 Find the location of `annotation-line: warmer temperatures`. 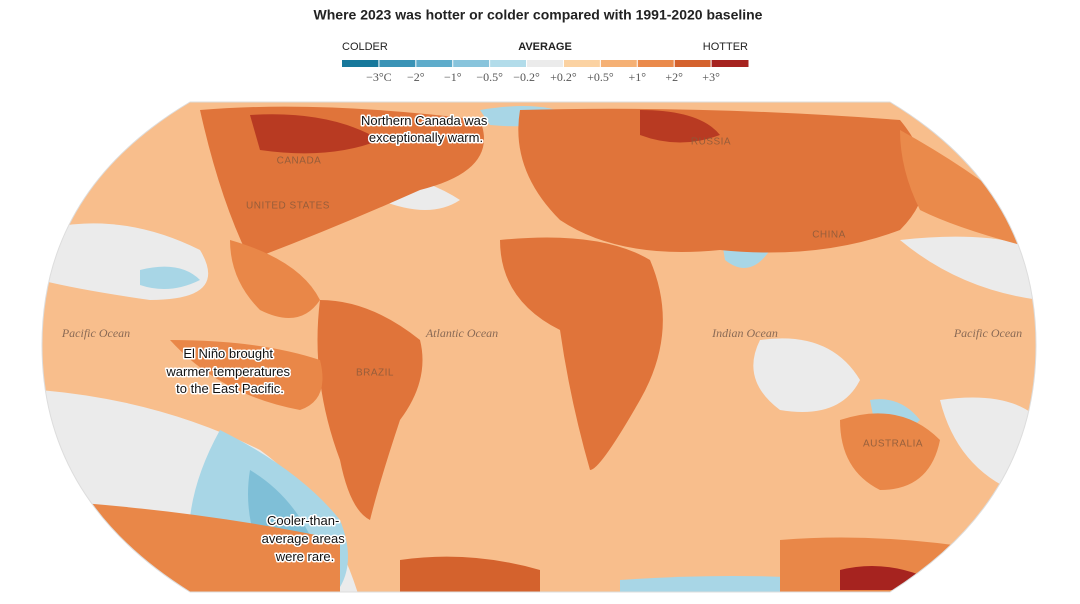

annotation-line: warmer temperatures is located at coordinates (227, 371).